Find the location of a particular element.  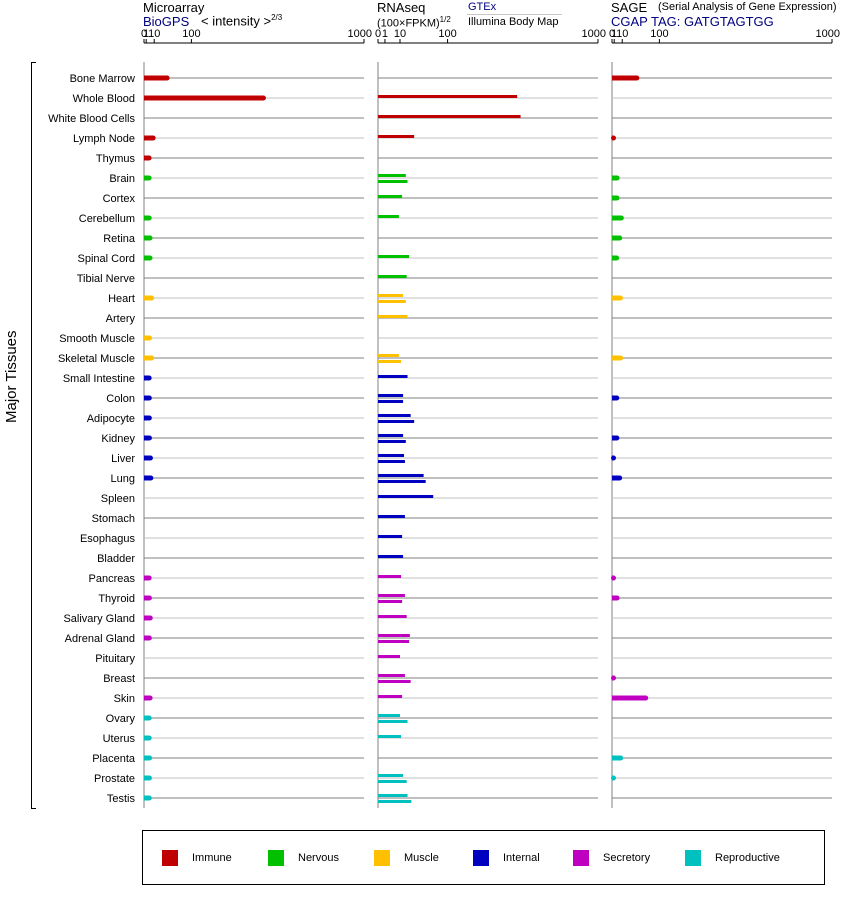

tissue-label: Adipocyte is located at coordinates (111, 419).